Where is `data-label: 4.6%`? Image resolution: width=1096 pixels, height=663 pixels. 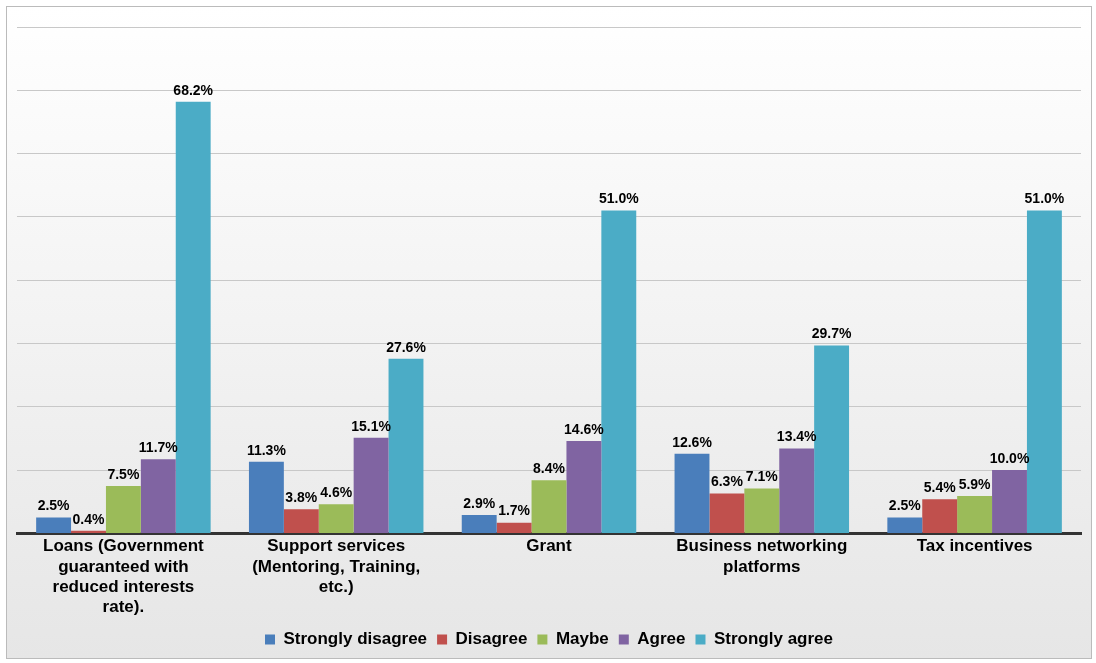 data-label: 4.6% is located at coordinates (336, 492).